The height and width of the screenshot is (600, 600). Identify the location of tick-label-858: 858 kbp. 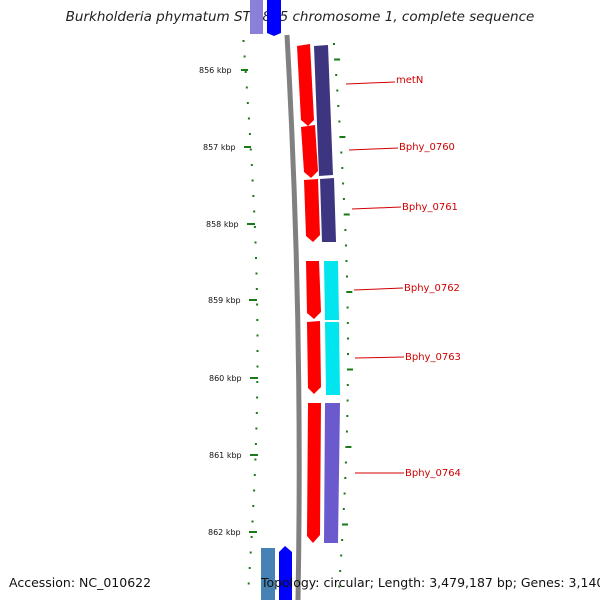
(222, 224).